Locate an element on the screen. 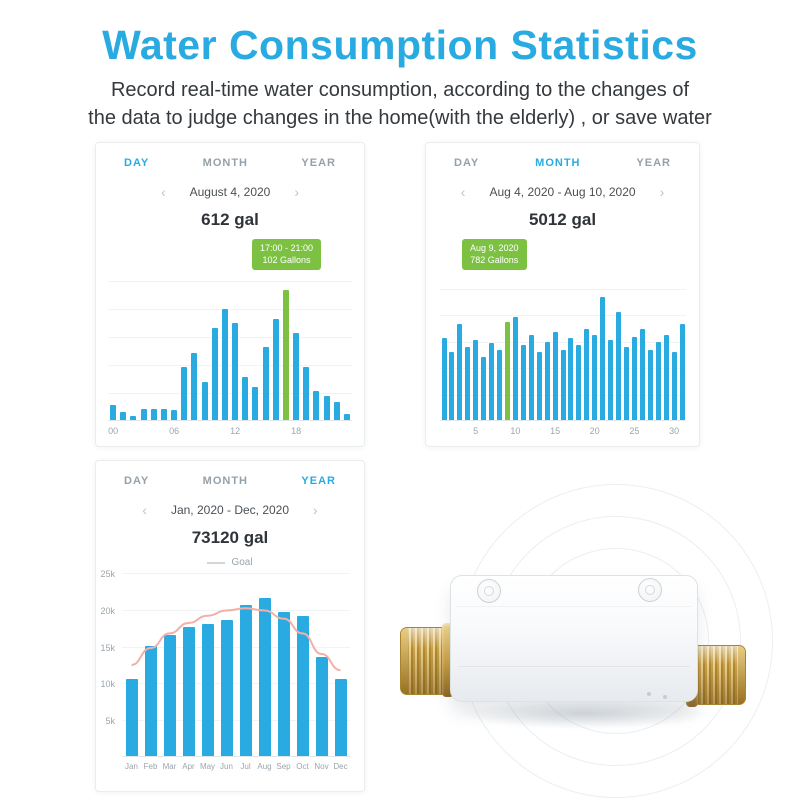  bar-Sep is located at coordinates (283, 684).